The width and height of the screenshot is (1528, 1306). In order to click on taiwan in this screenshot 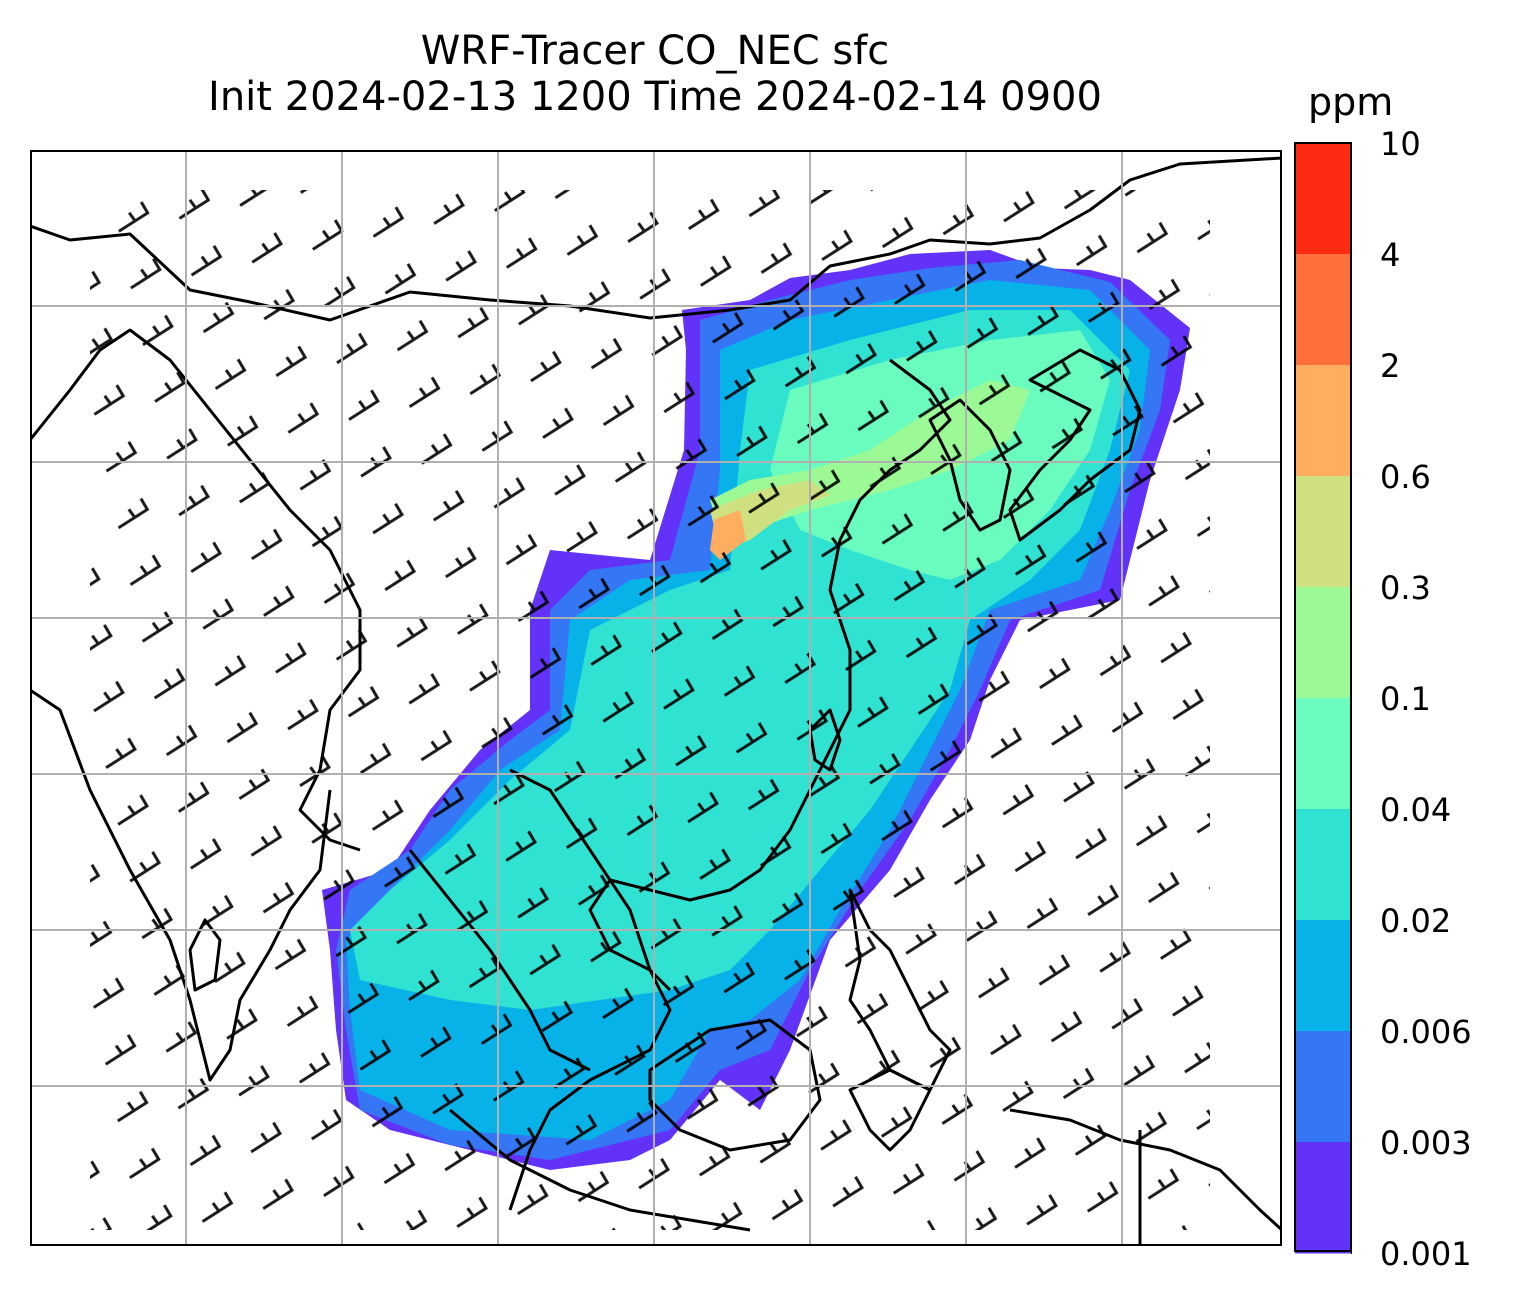, I will do `click(825, 740)`.